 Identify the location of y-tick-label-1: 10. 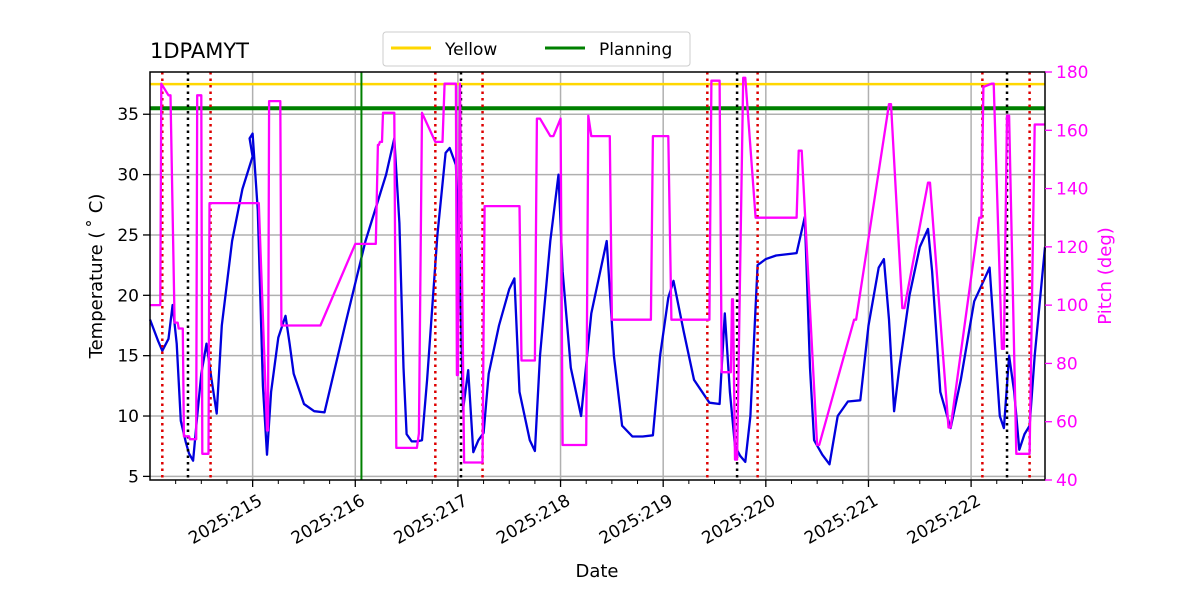
(128, 417).